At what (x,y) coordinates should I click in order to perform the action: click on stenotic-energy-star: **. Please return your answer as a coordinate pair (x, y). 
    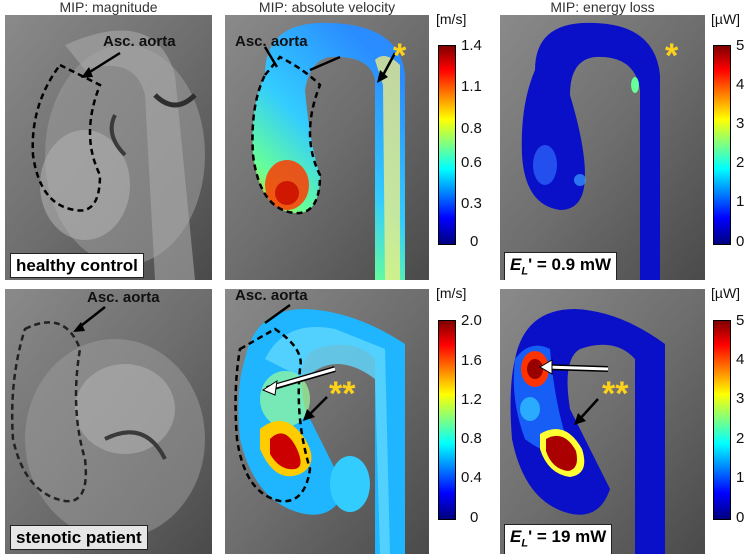
    Looking at the image, I should click on (615, 394).